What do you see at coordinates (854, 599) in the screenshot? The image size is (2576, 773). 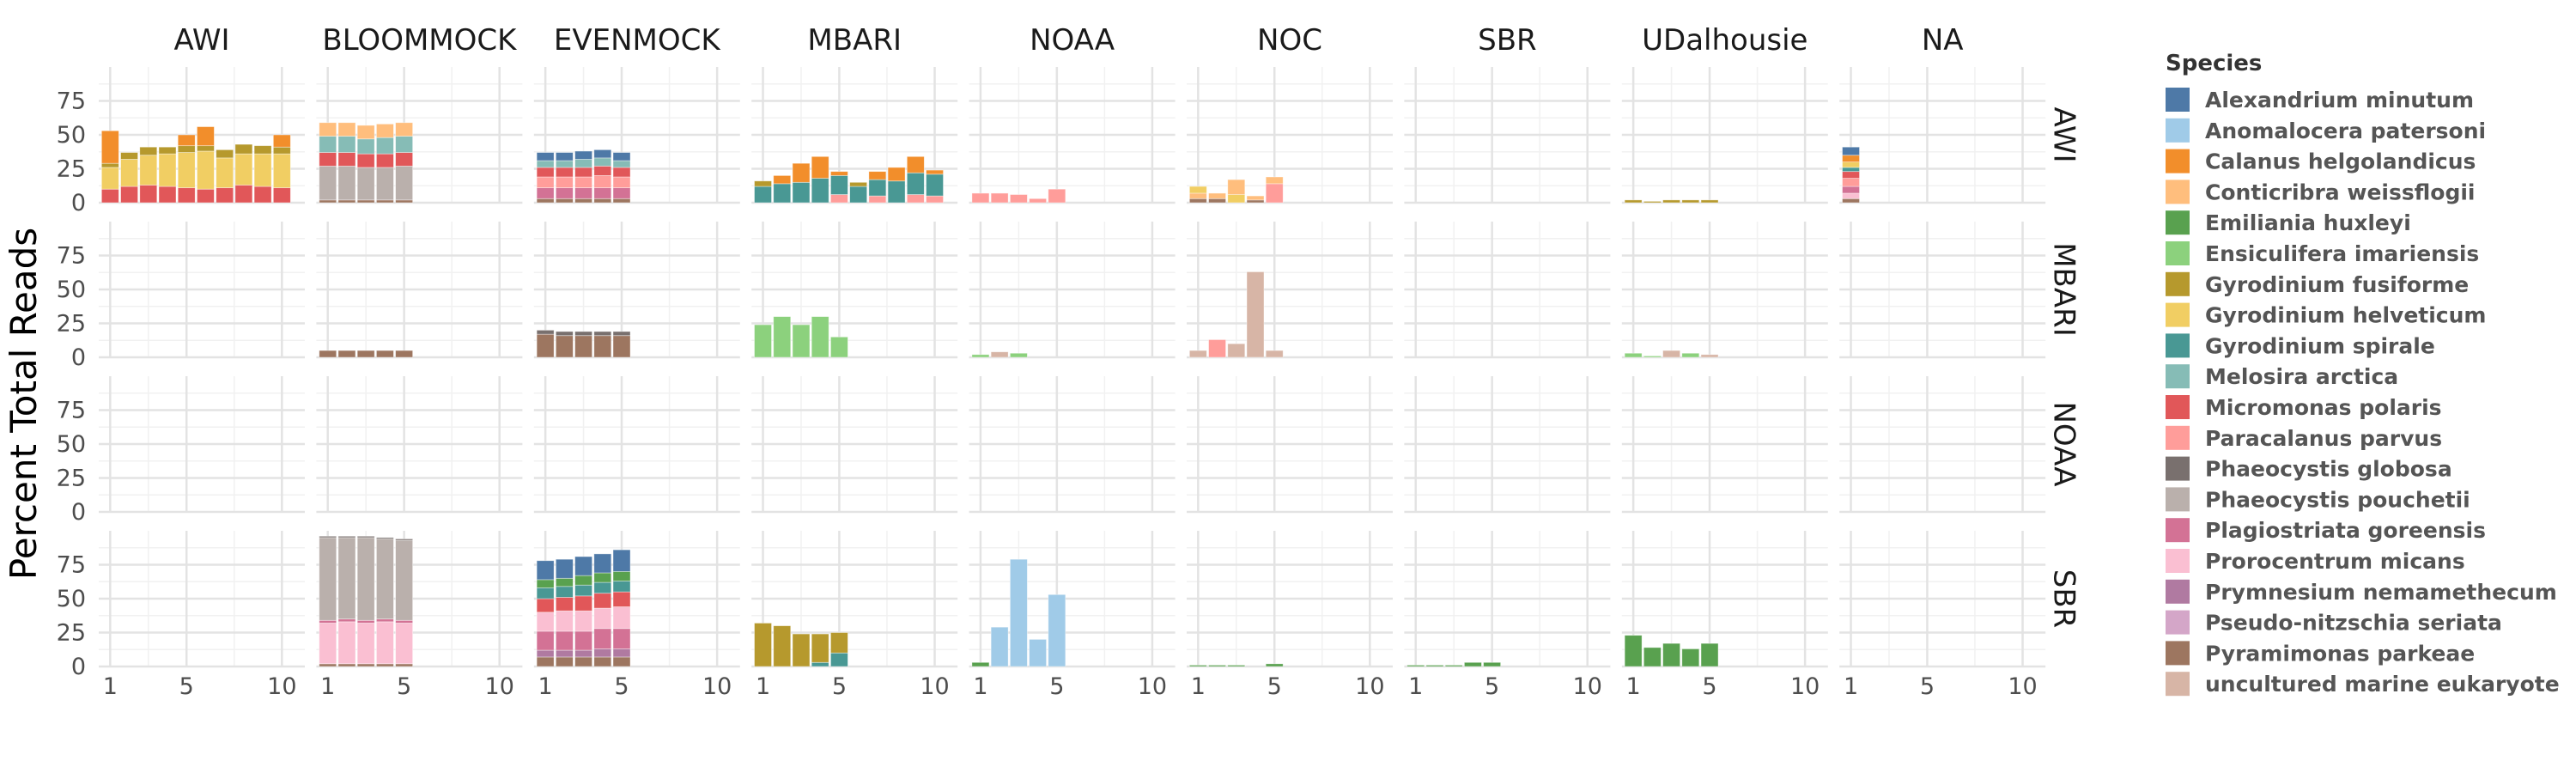 I see `panel-sbr-mbari` at bounding box center [854, 599].